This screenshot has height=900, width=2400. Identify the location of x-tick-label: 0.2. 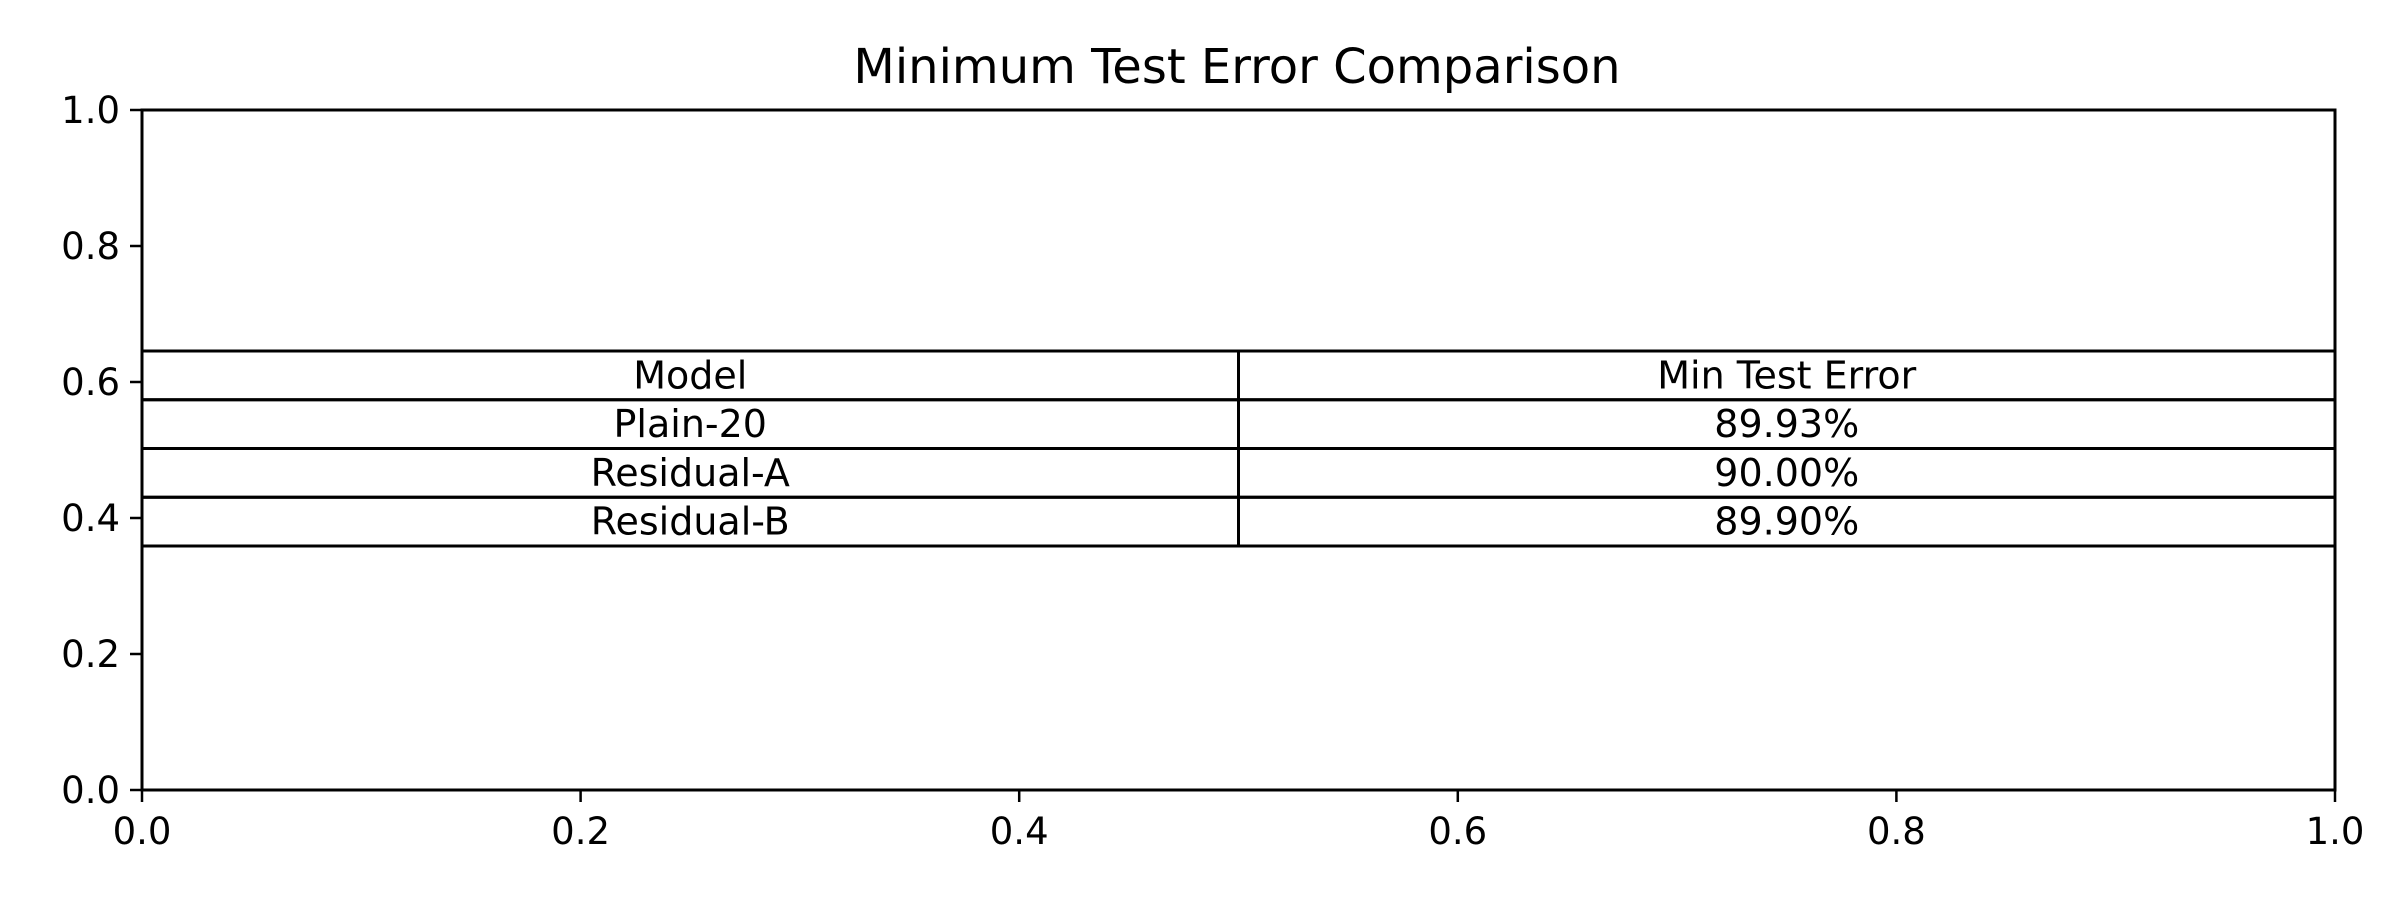
(580, 831).